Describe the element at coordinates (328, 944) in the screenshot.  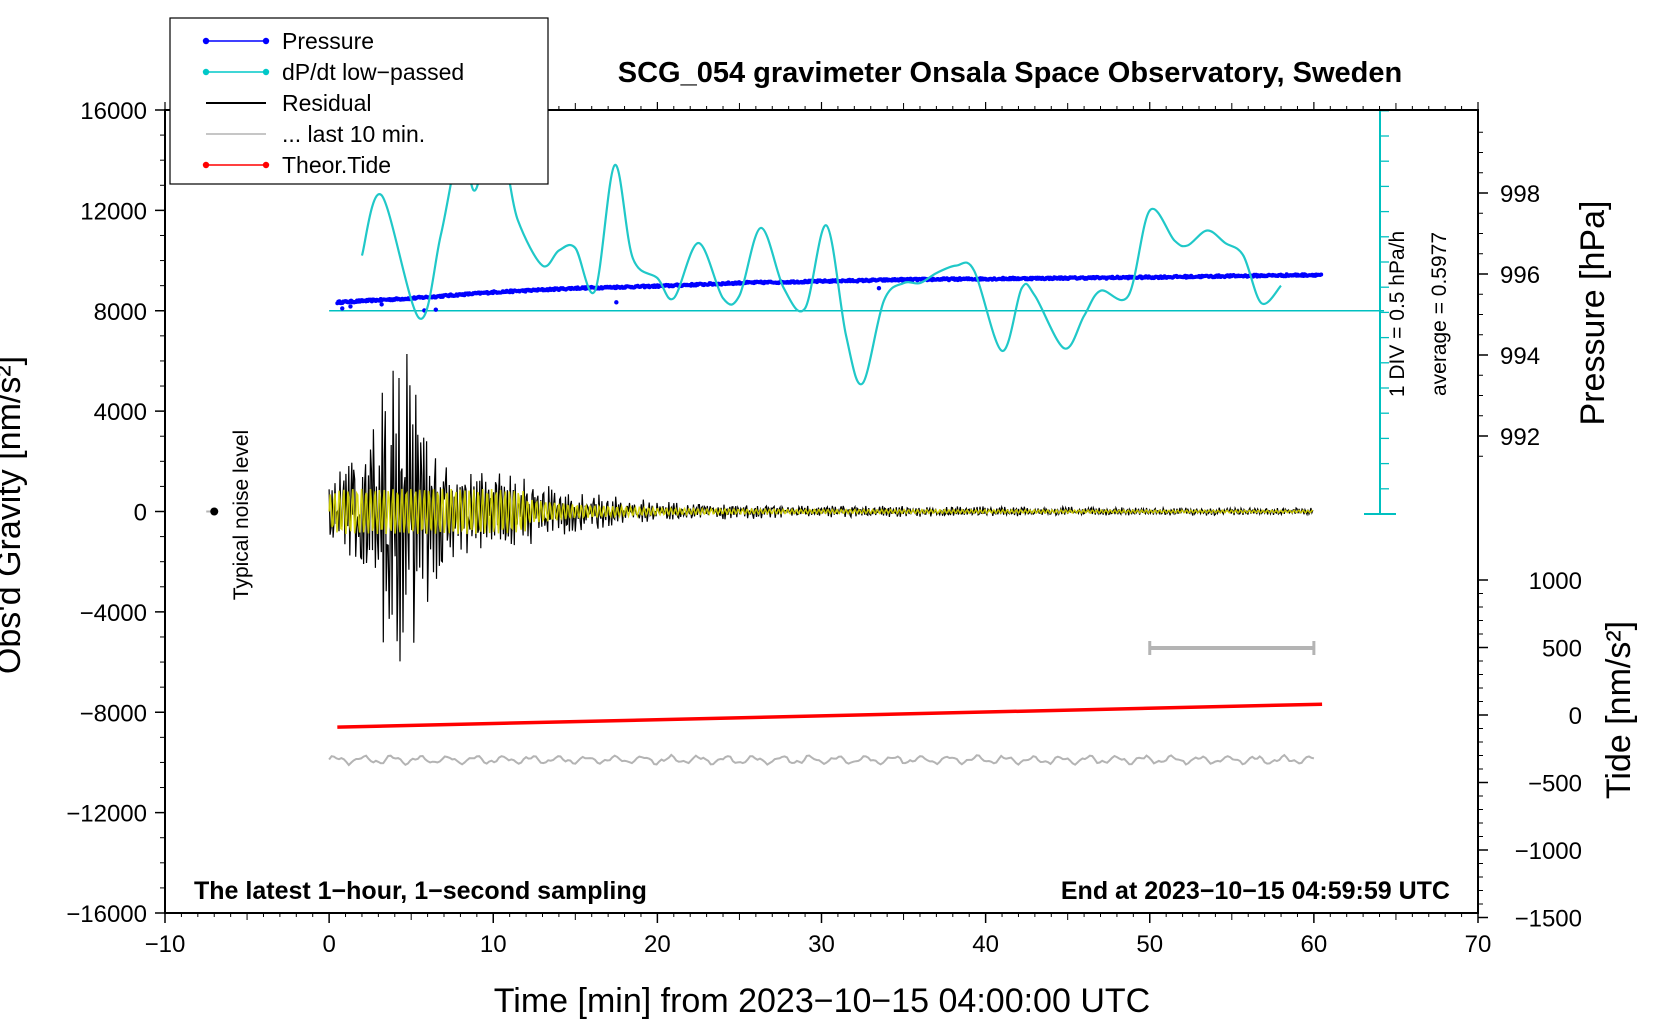
I see `x-tick-label: 0` at that location.